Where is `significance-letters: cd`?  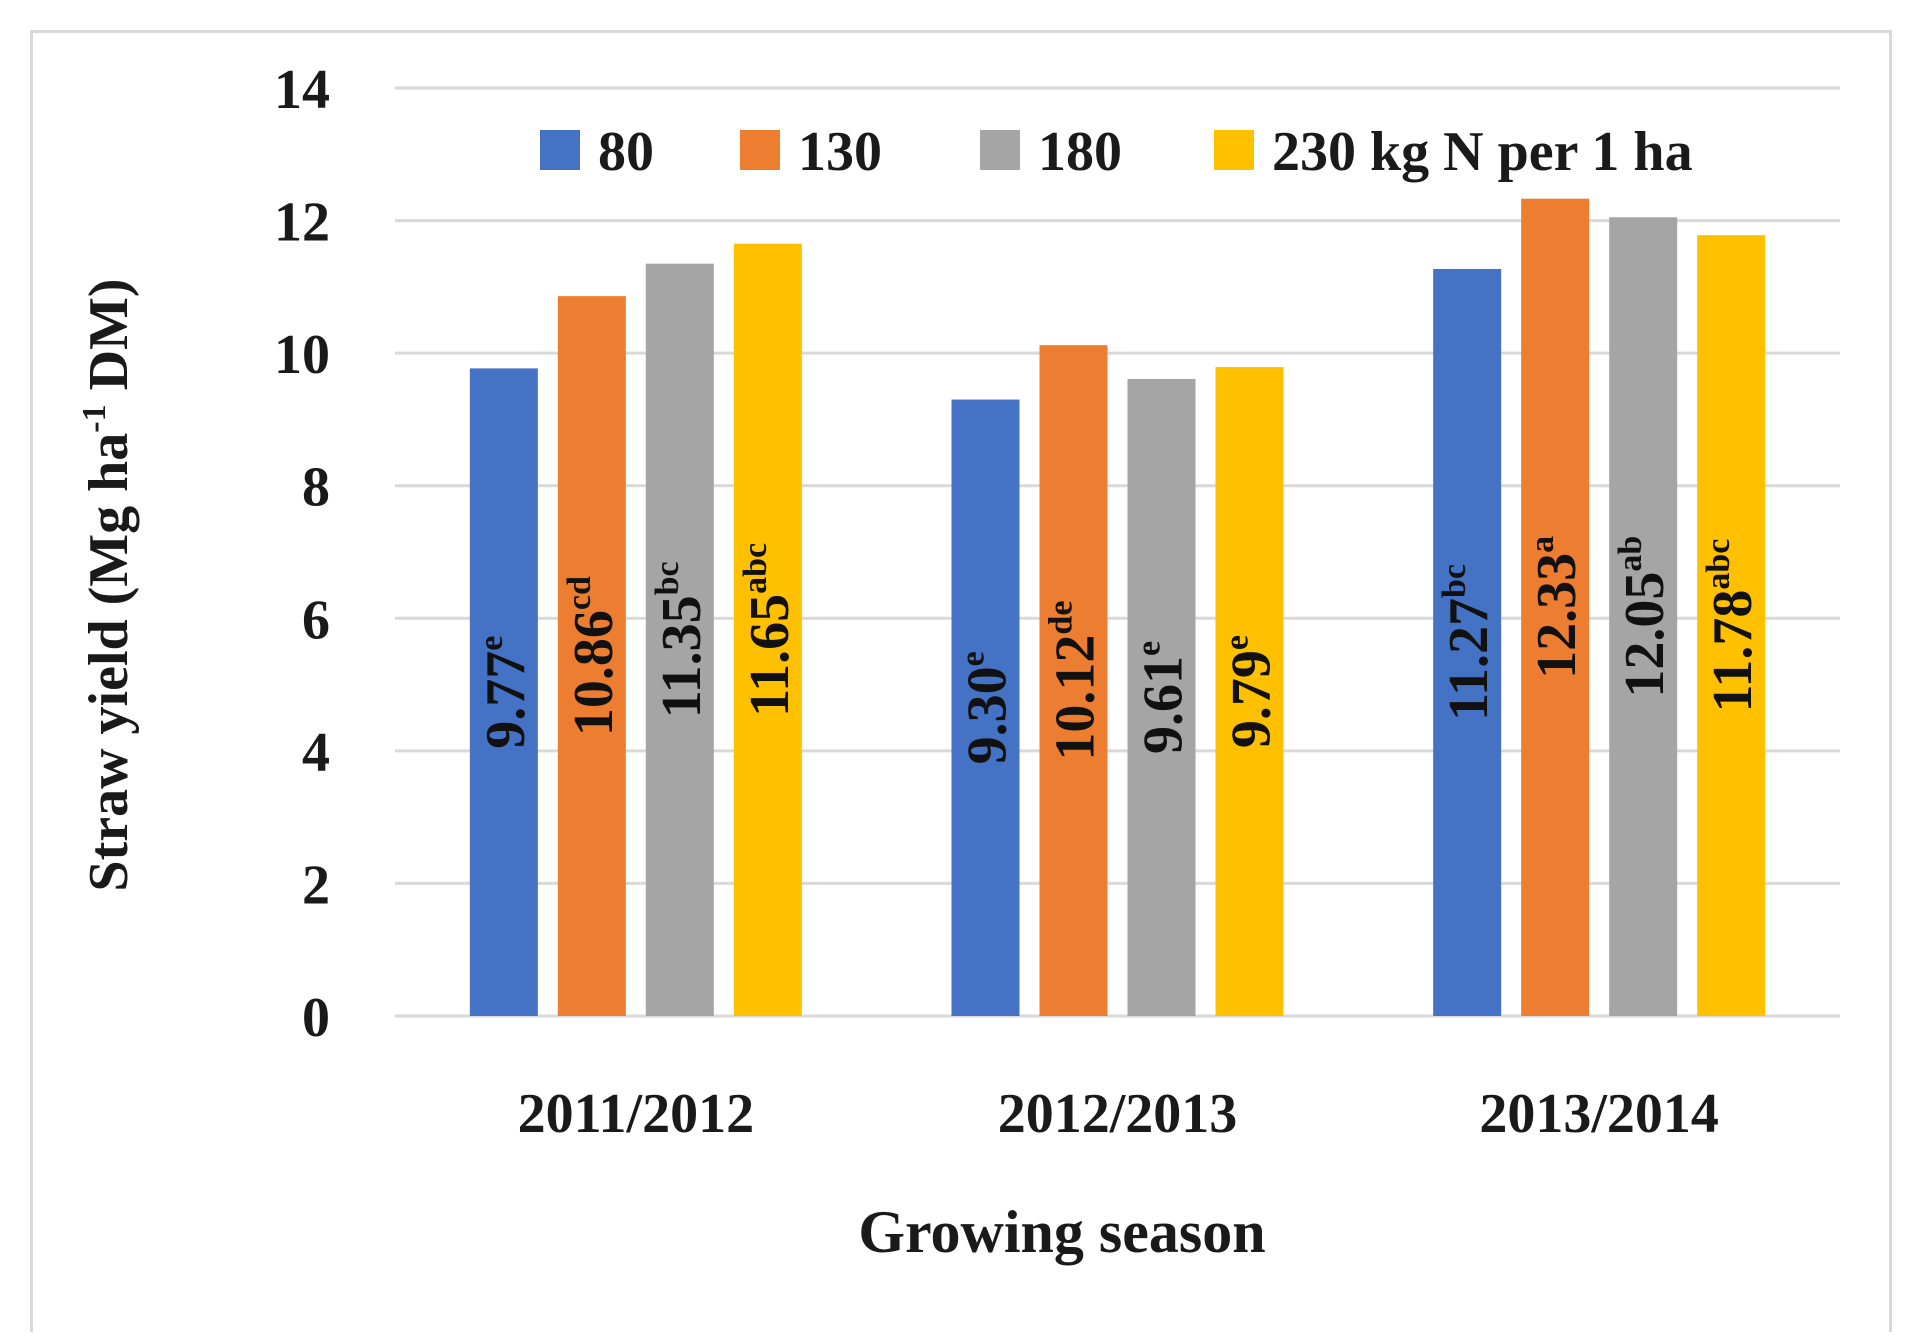
significance-letters: cd is located at coordinates (579, 593).